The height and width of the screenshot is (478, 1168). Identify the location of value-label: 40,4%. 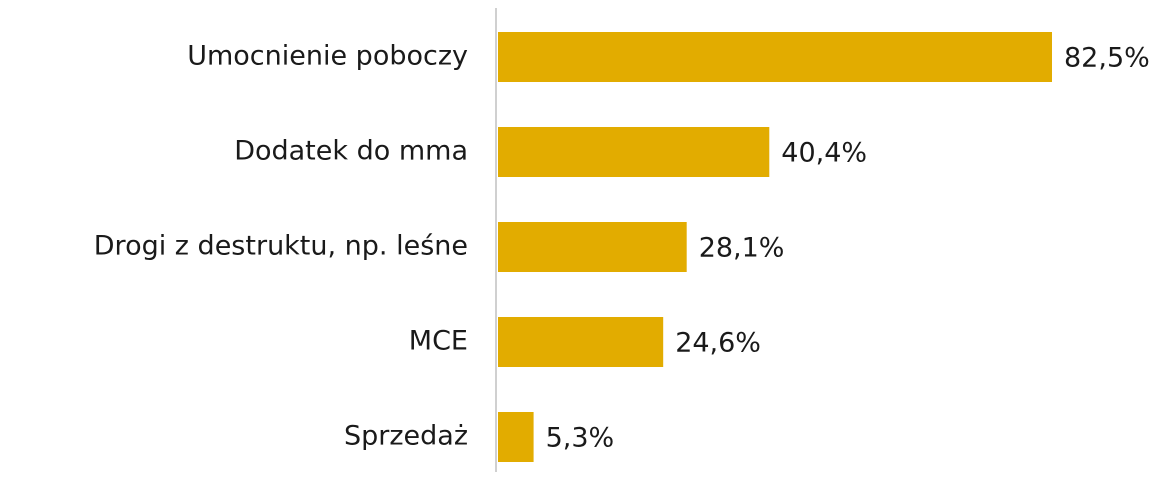
(824, 153).